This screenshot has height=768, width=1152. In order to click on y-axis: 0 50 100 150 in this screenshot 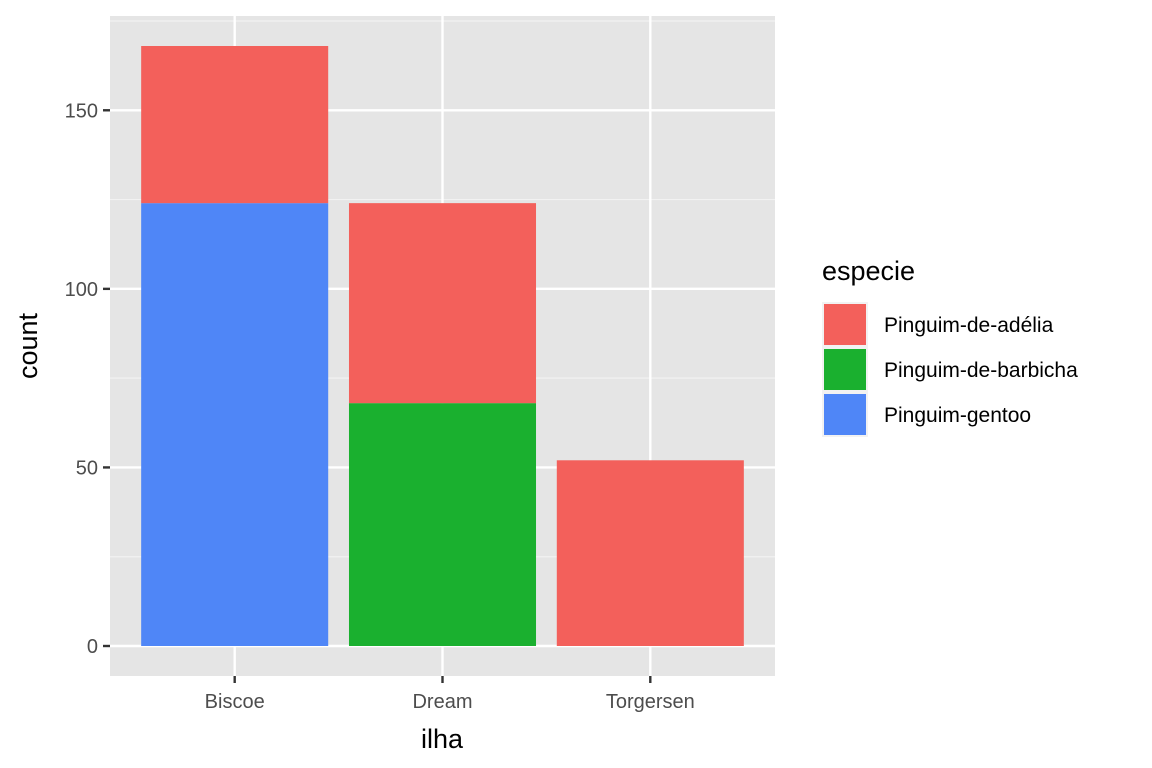, I will do `click(87, 379)`.